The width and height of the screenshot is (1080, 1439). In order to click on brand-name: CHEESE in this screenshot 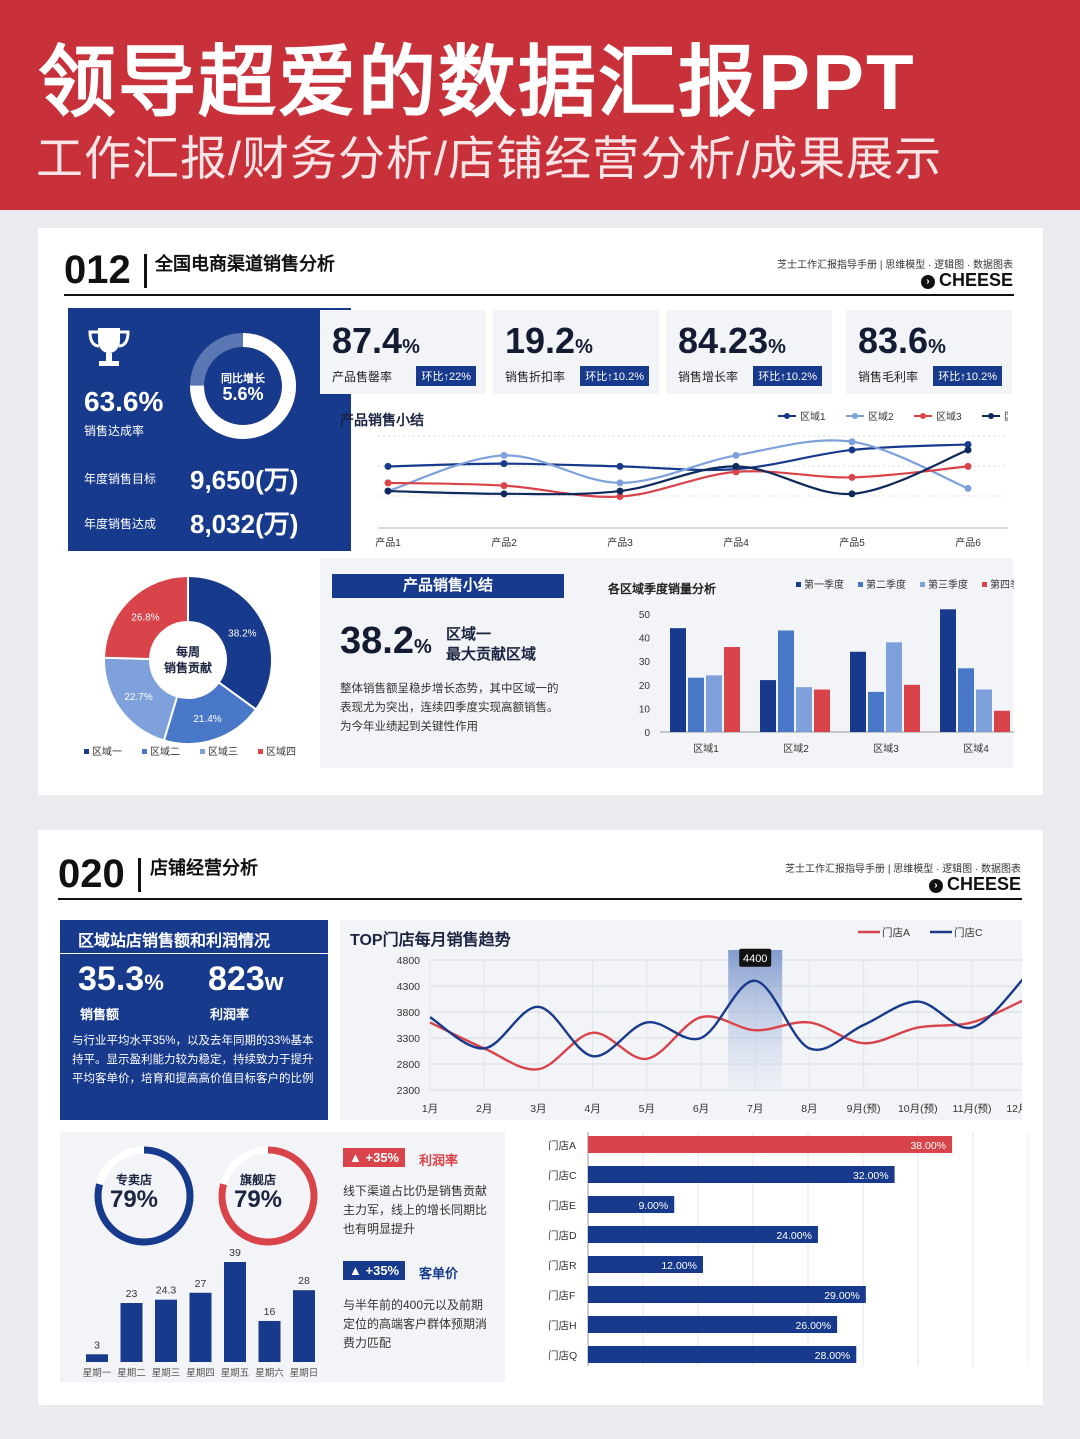, I will do `click(975, 280)`.